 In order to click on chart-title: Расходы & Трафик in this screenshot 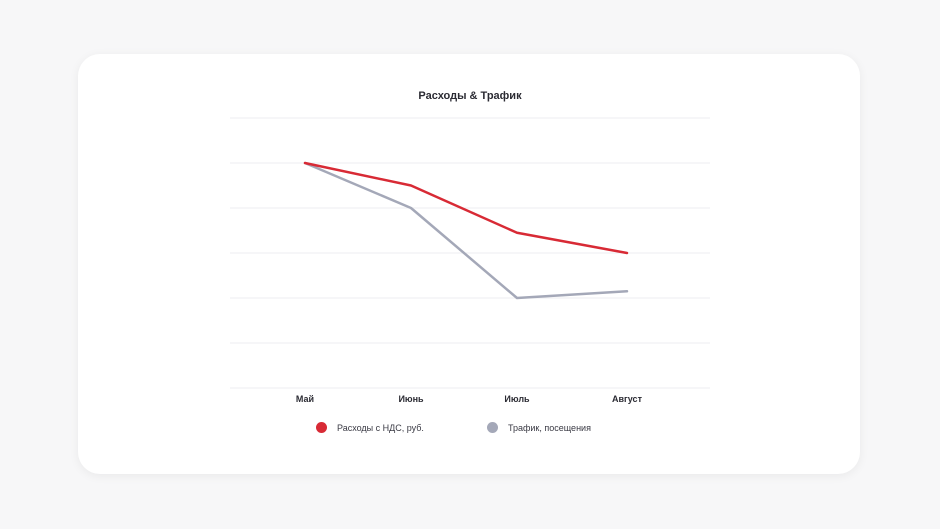, I will do `click(470, 96)`.